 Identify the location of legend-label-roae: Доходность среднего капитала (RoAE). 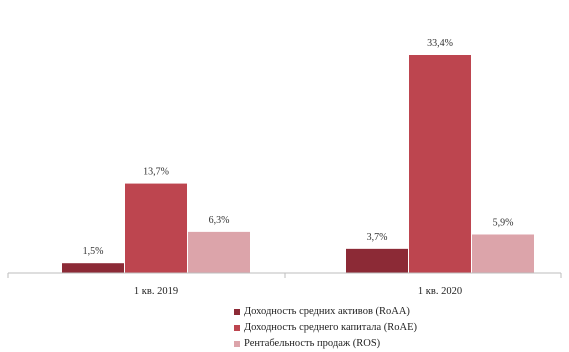
(330, 327).